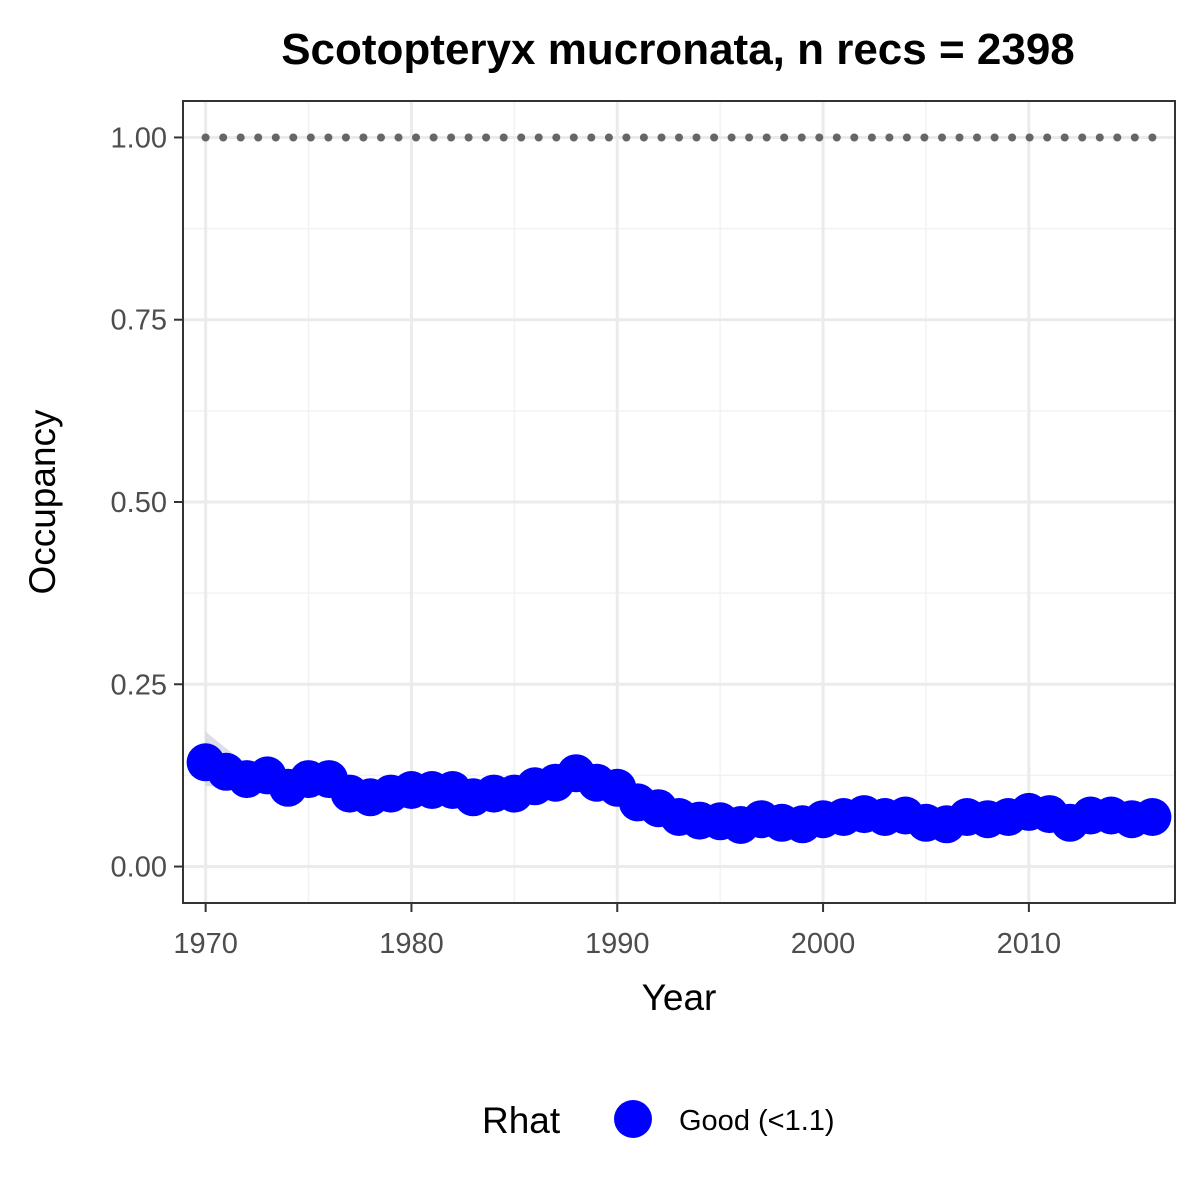  What do you see at coordinates (658, 1120) in the screenshot?
I see `legend: Rhat Good (<1.1)` at bounding box center [658, 1120].